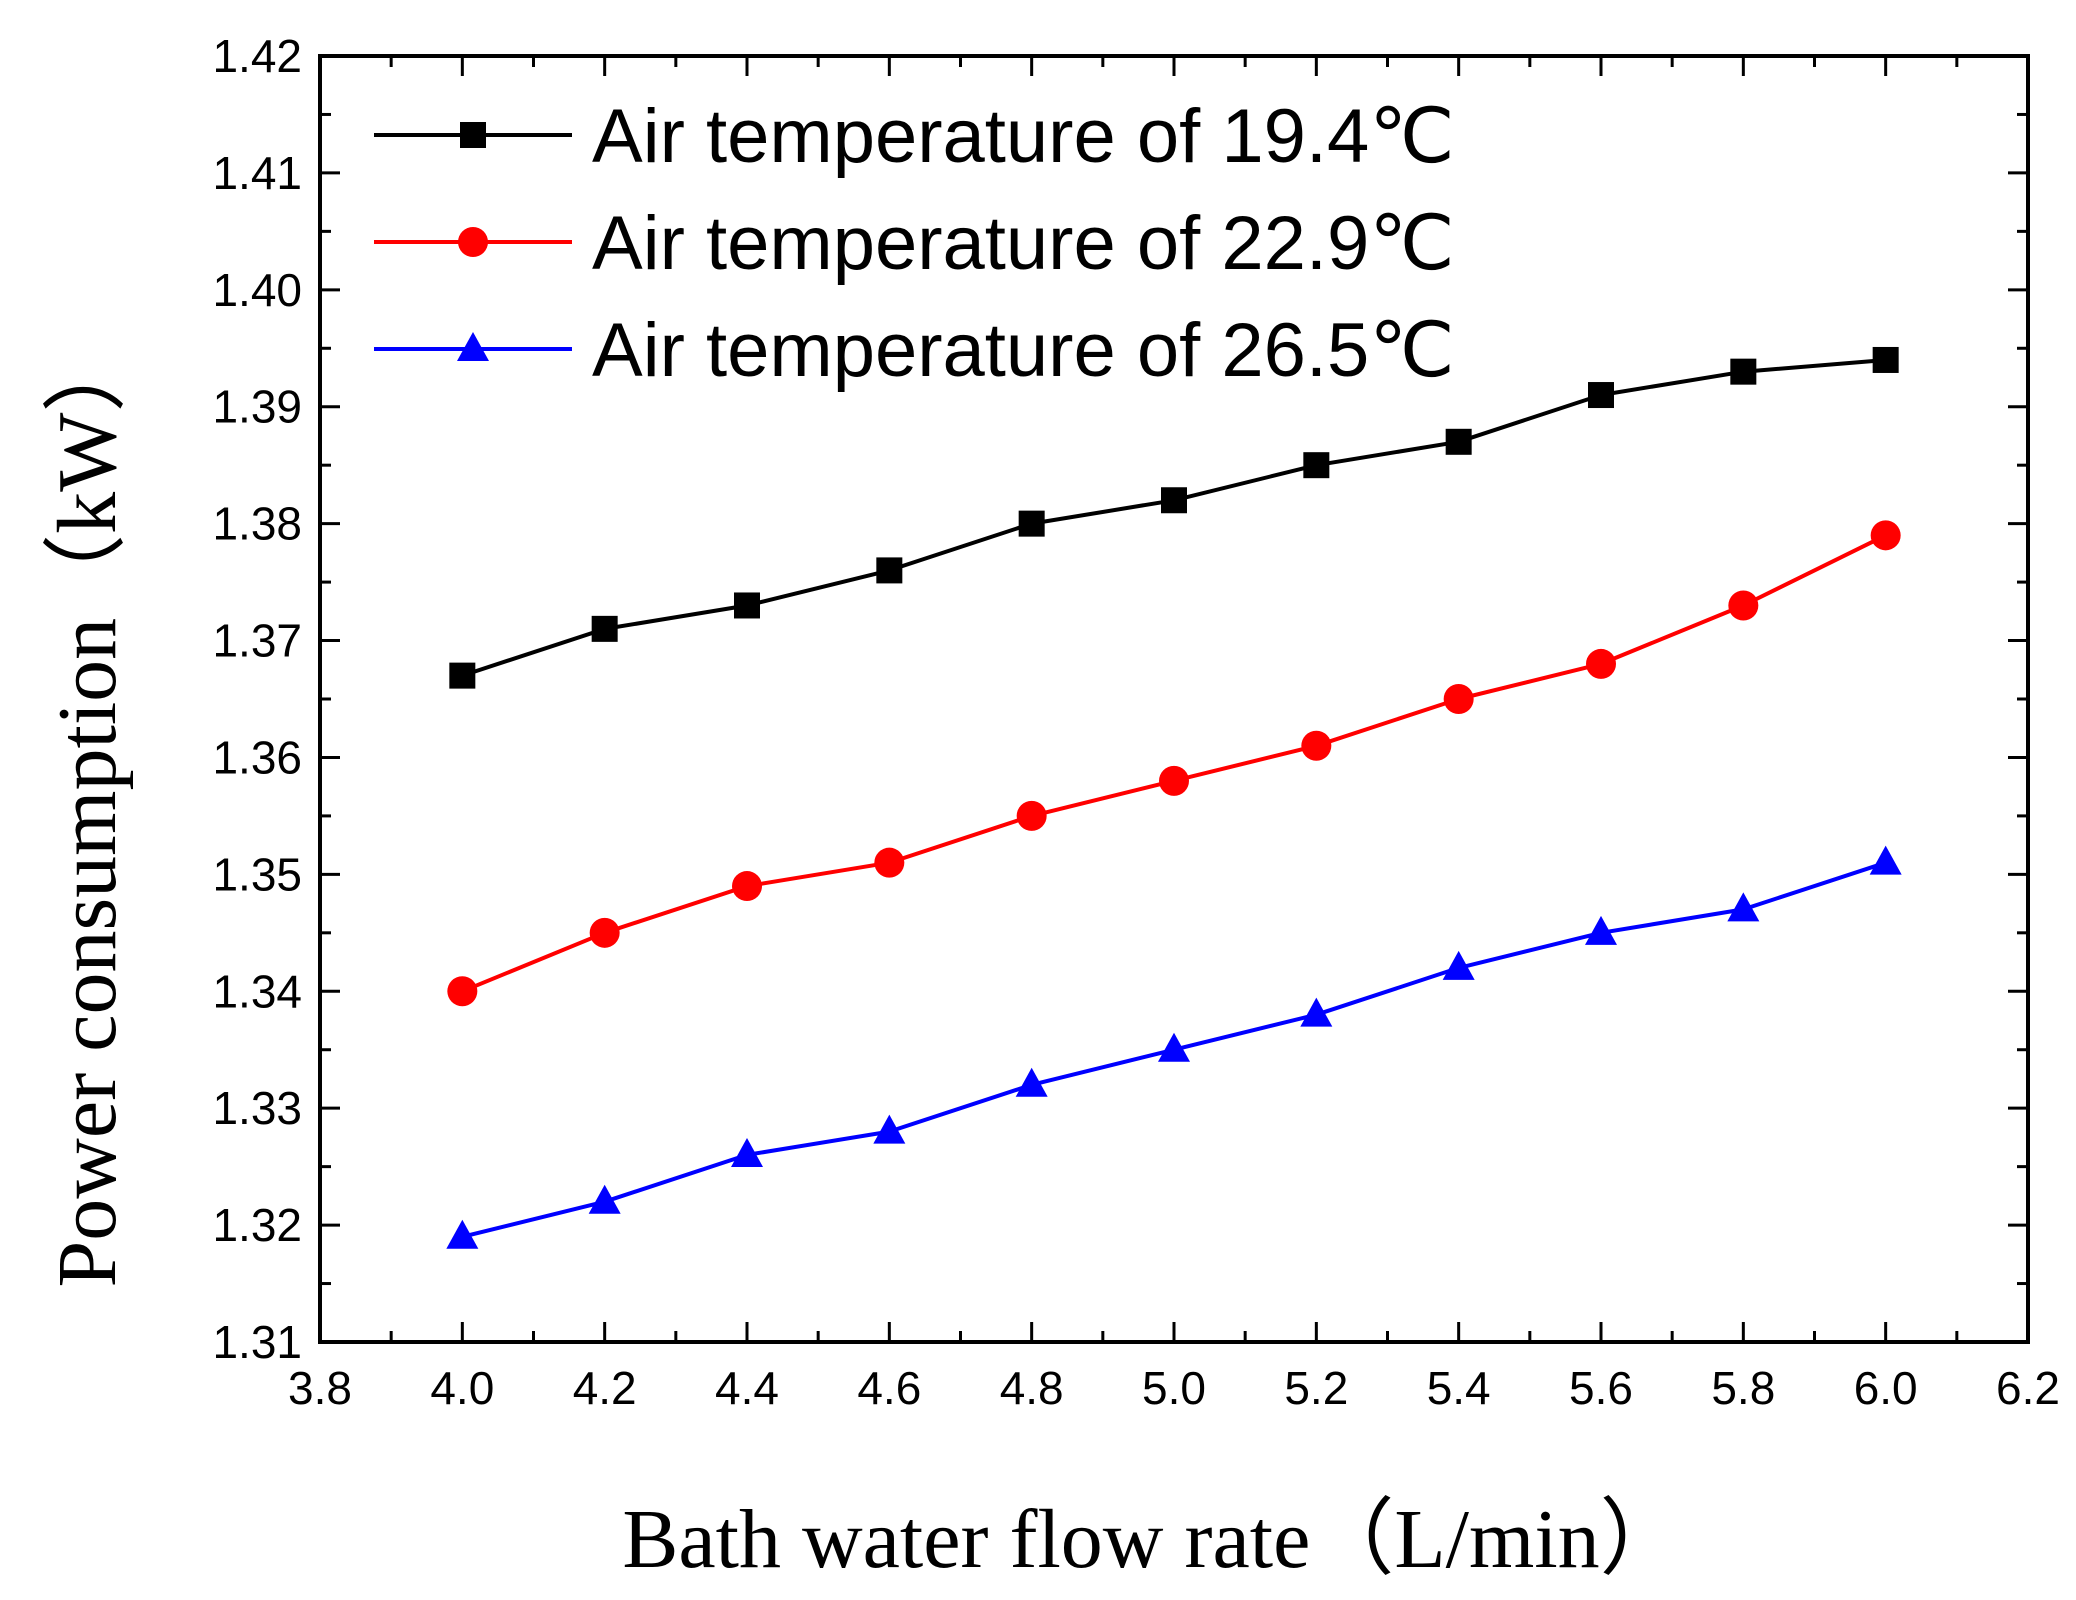 The width and height of the screenshot is (2076, 1600). I want to click on legend-entry-1: Air temperature of 19.4℃, so click(914, 136).